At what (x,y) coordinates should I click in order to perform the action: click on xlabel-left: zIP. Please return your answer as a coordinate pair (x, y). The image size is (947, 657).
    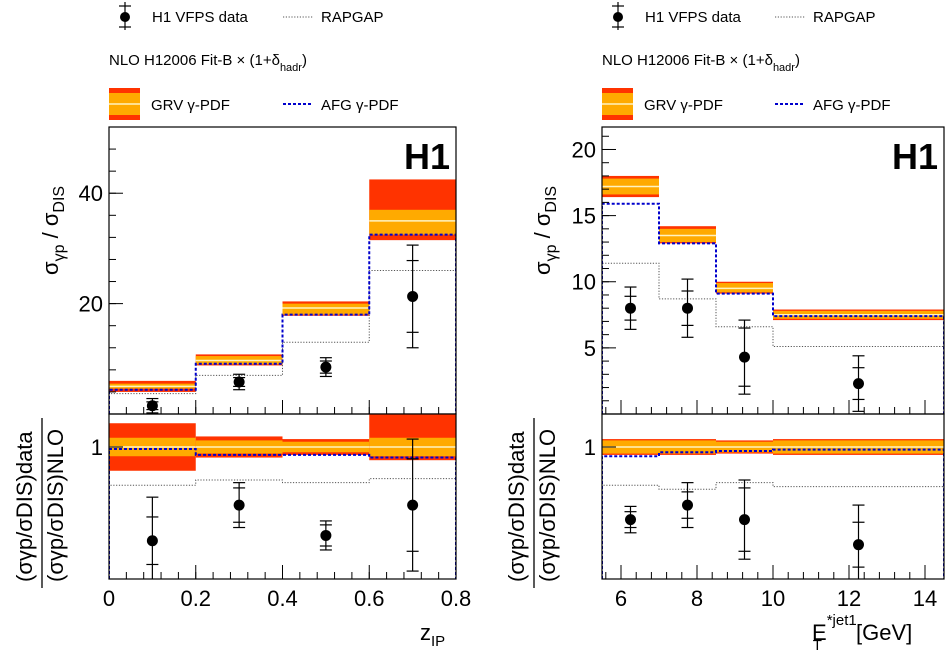
    Looking at the image, I should click on (432, 635).